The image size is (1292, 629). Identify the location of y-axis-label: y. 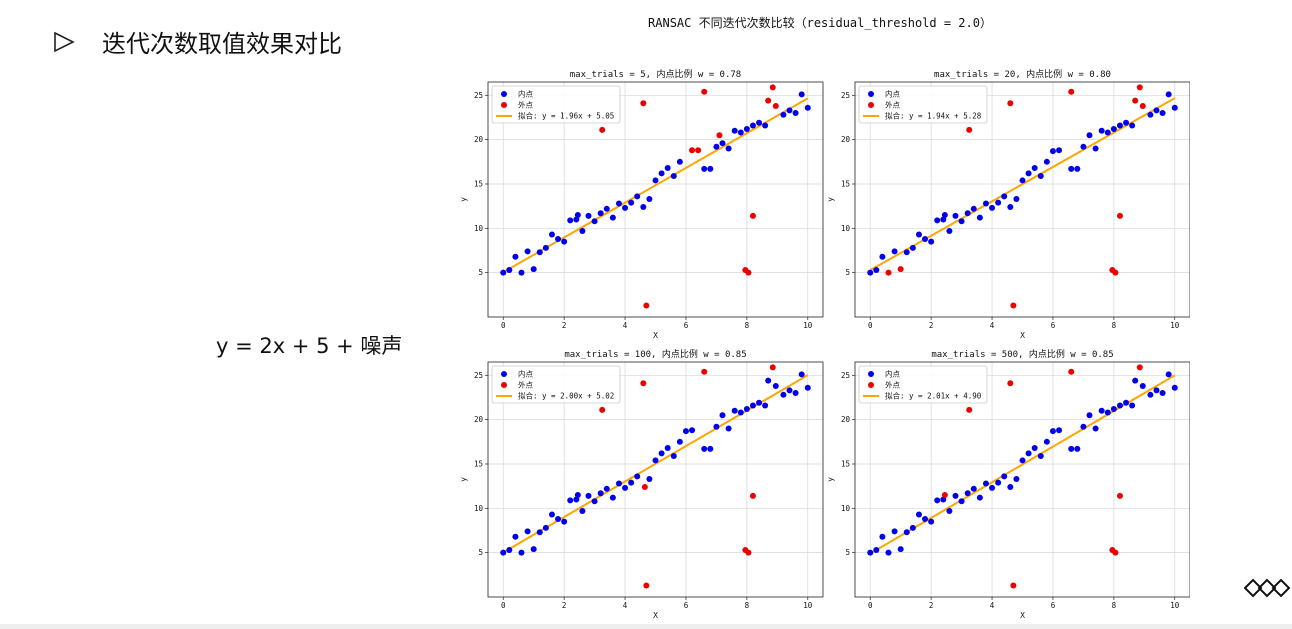
(463, 199).